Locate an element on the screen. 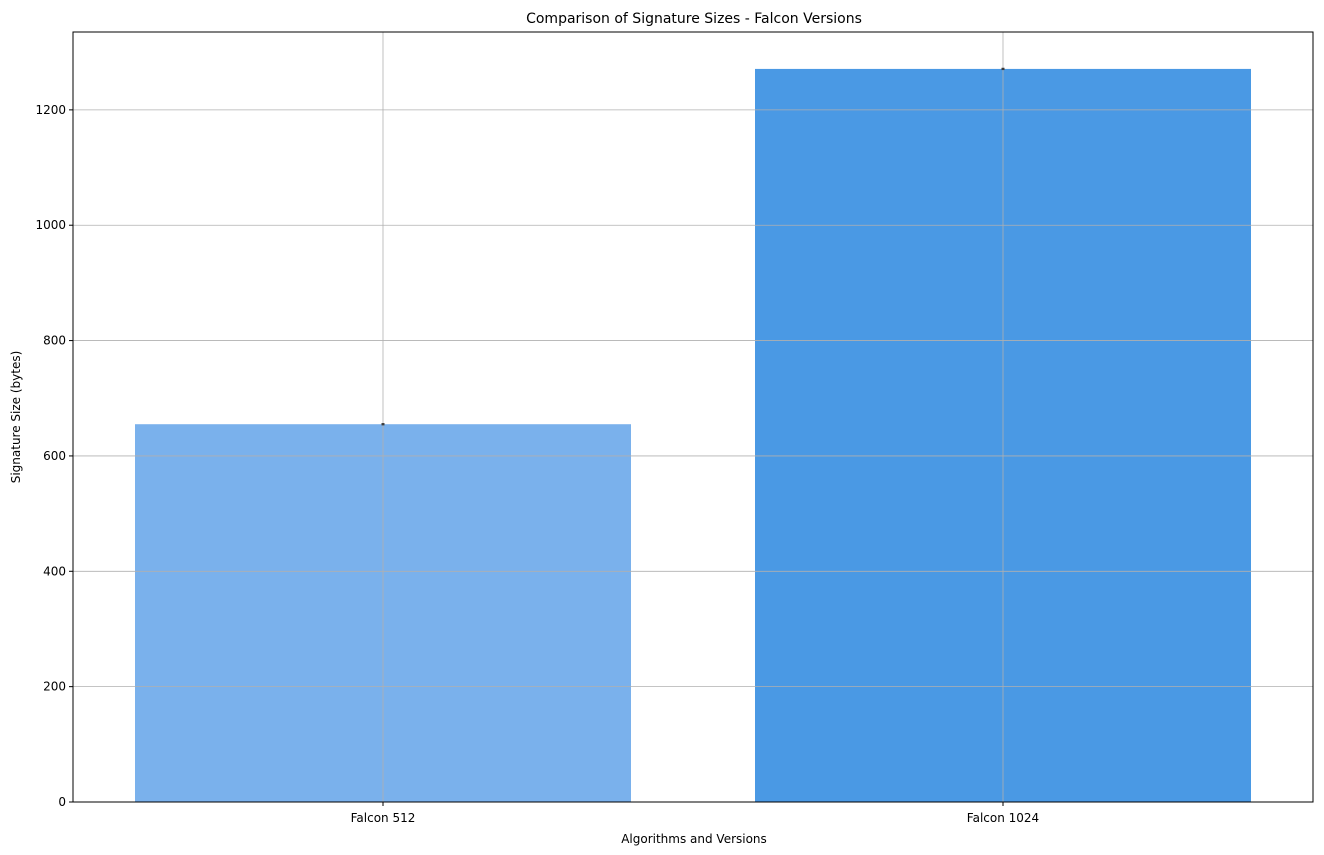 This screenshot has width=1324, height=855. y-tick-label: 1200 is located at coordinates (50, 110).